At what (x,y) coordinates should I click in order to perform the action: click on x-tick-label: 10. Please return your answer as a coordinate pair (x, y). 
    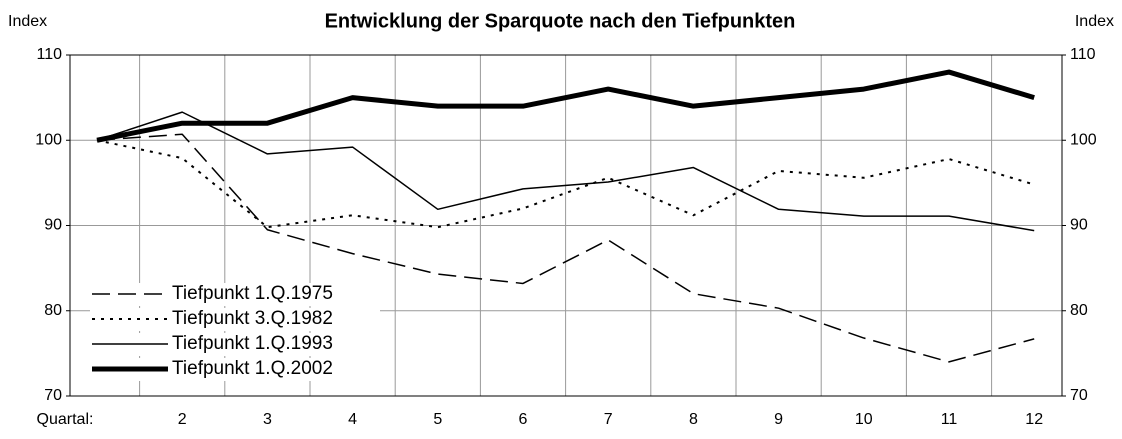
    Looking at the image, I should click on (864, 419).